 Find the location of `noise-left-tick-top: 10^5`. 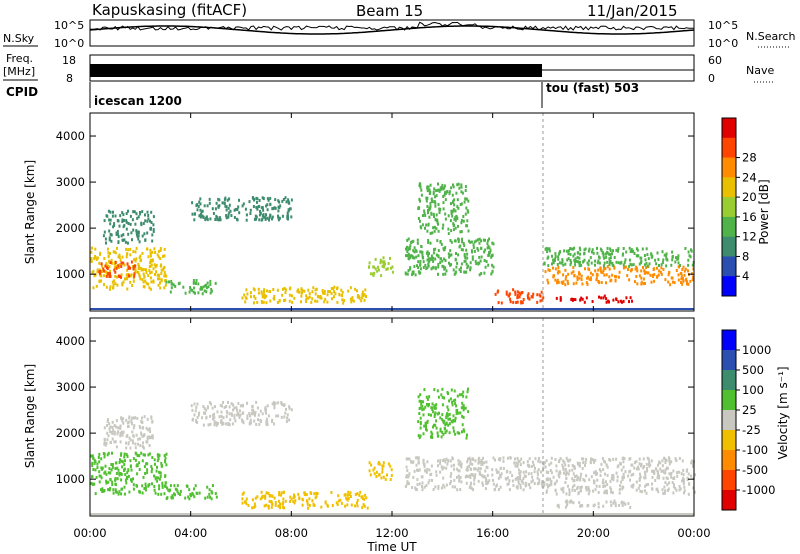

noise-left-tick-top: 10^5 is located at coordinates (69, 25).